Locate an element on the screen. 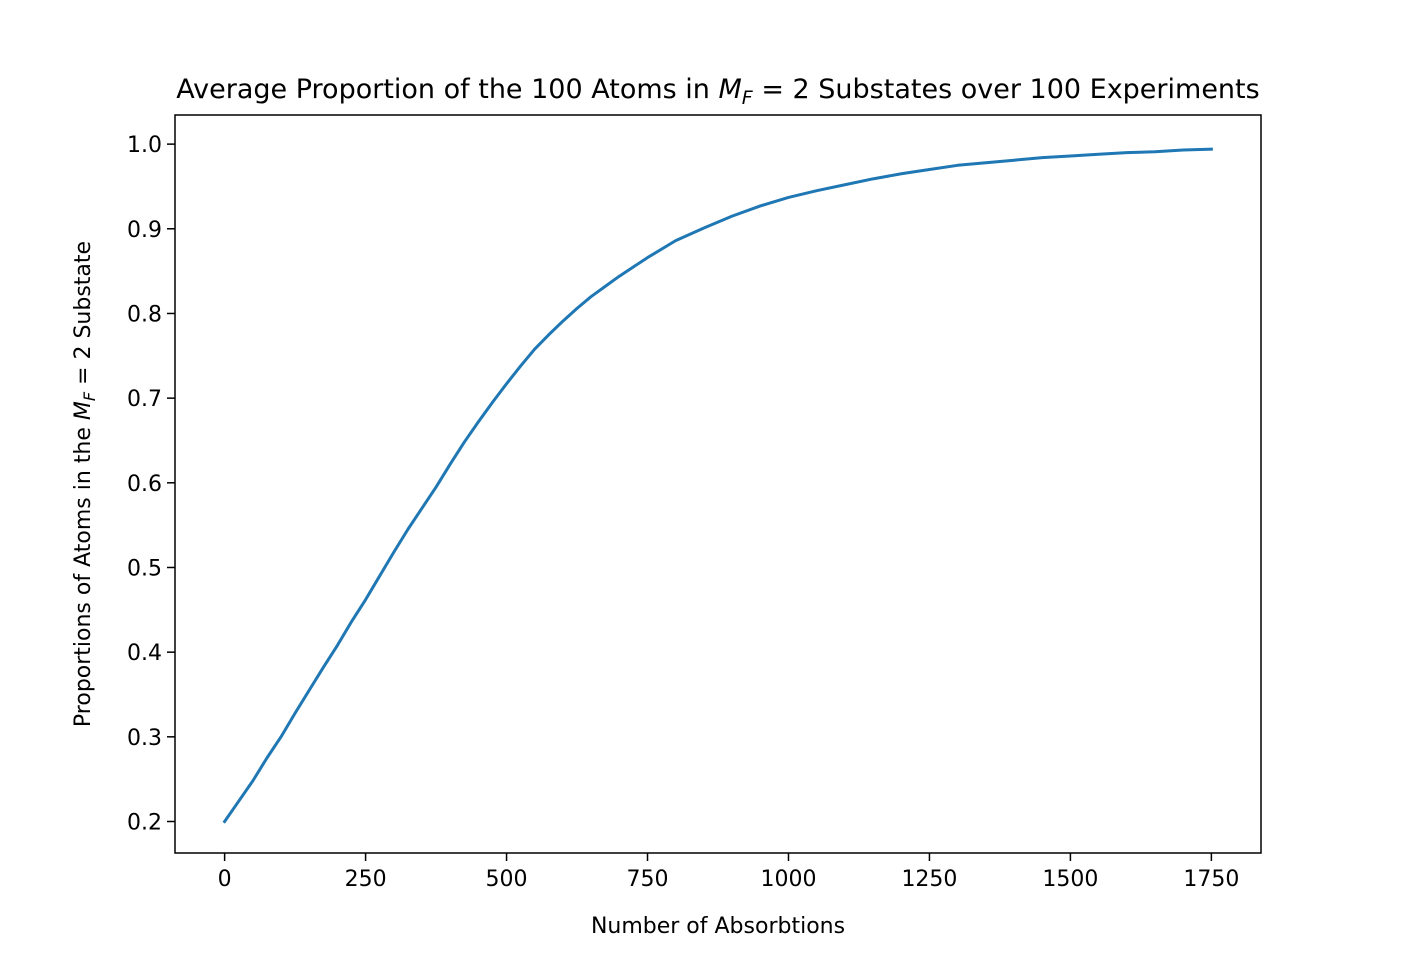  chart-title-text-before: Average Proportion of the 100 Atoms in is located at coordinates (447, 89).